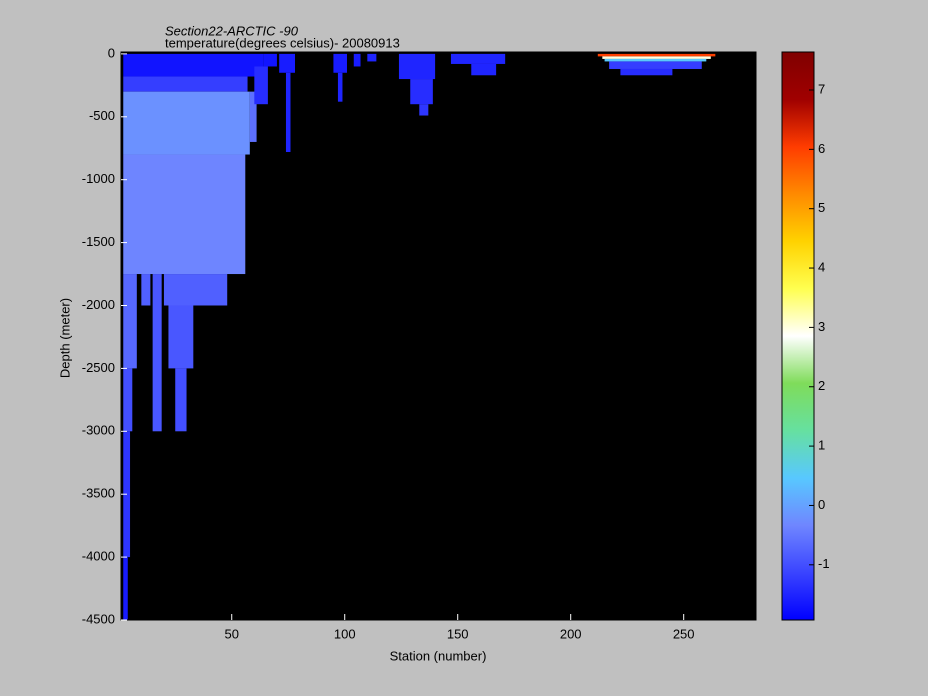  Describe the element at coordinates (821, 148) in the screenshot. I see `colorbar-tick-label: 6` at that location.